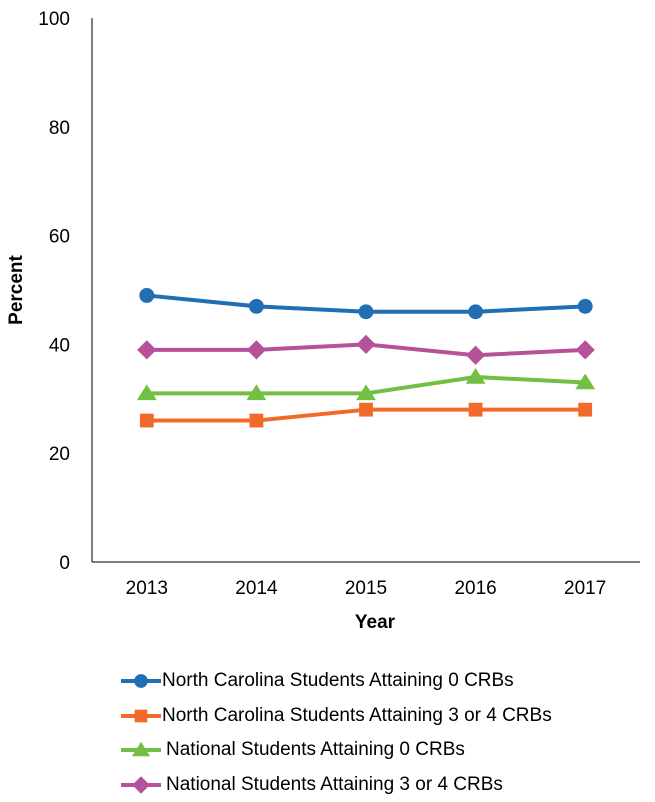 The image size is (655, 802). Describe the element at coordinates (475, 588) in the screenshot. I see `x-tick-label: 2016` at that location.